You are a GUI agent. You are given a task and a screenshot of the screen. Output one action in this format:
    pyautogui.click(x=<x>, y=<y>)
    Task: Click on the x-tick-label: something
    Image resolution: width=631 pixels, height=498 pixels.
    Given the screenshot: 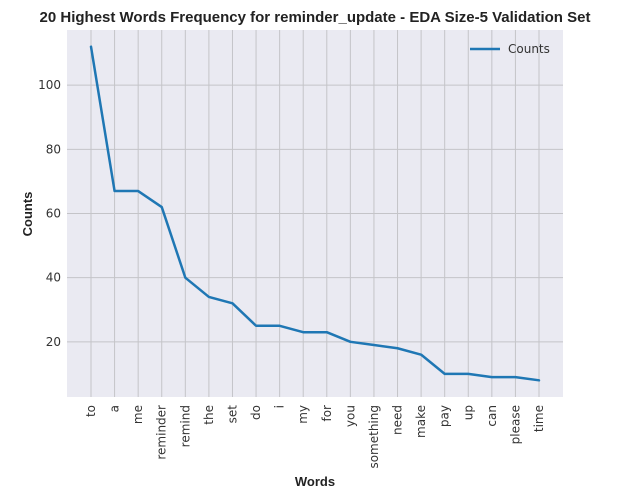 What is the action you would take?
    pyautogui.click(x=374, y=437)
    